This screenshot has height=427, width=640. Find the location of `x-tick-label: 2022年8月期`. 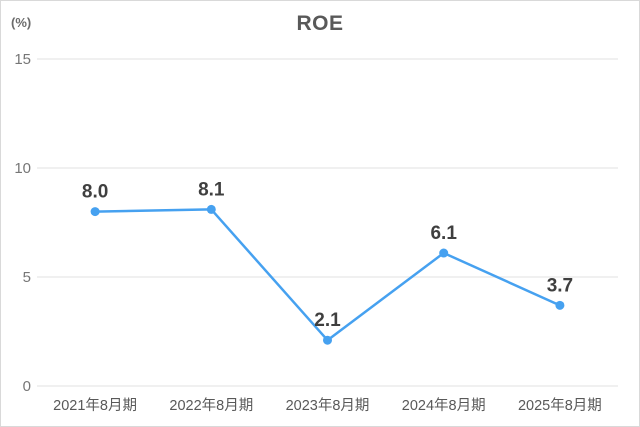

x-tick-label: 2022年8月期 is located at coordinates (211, 405).